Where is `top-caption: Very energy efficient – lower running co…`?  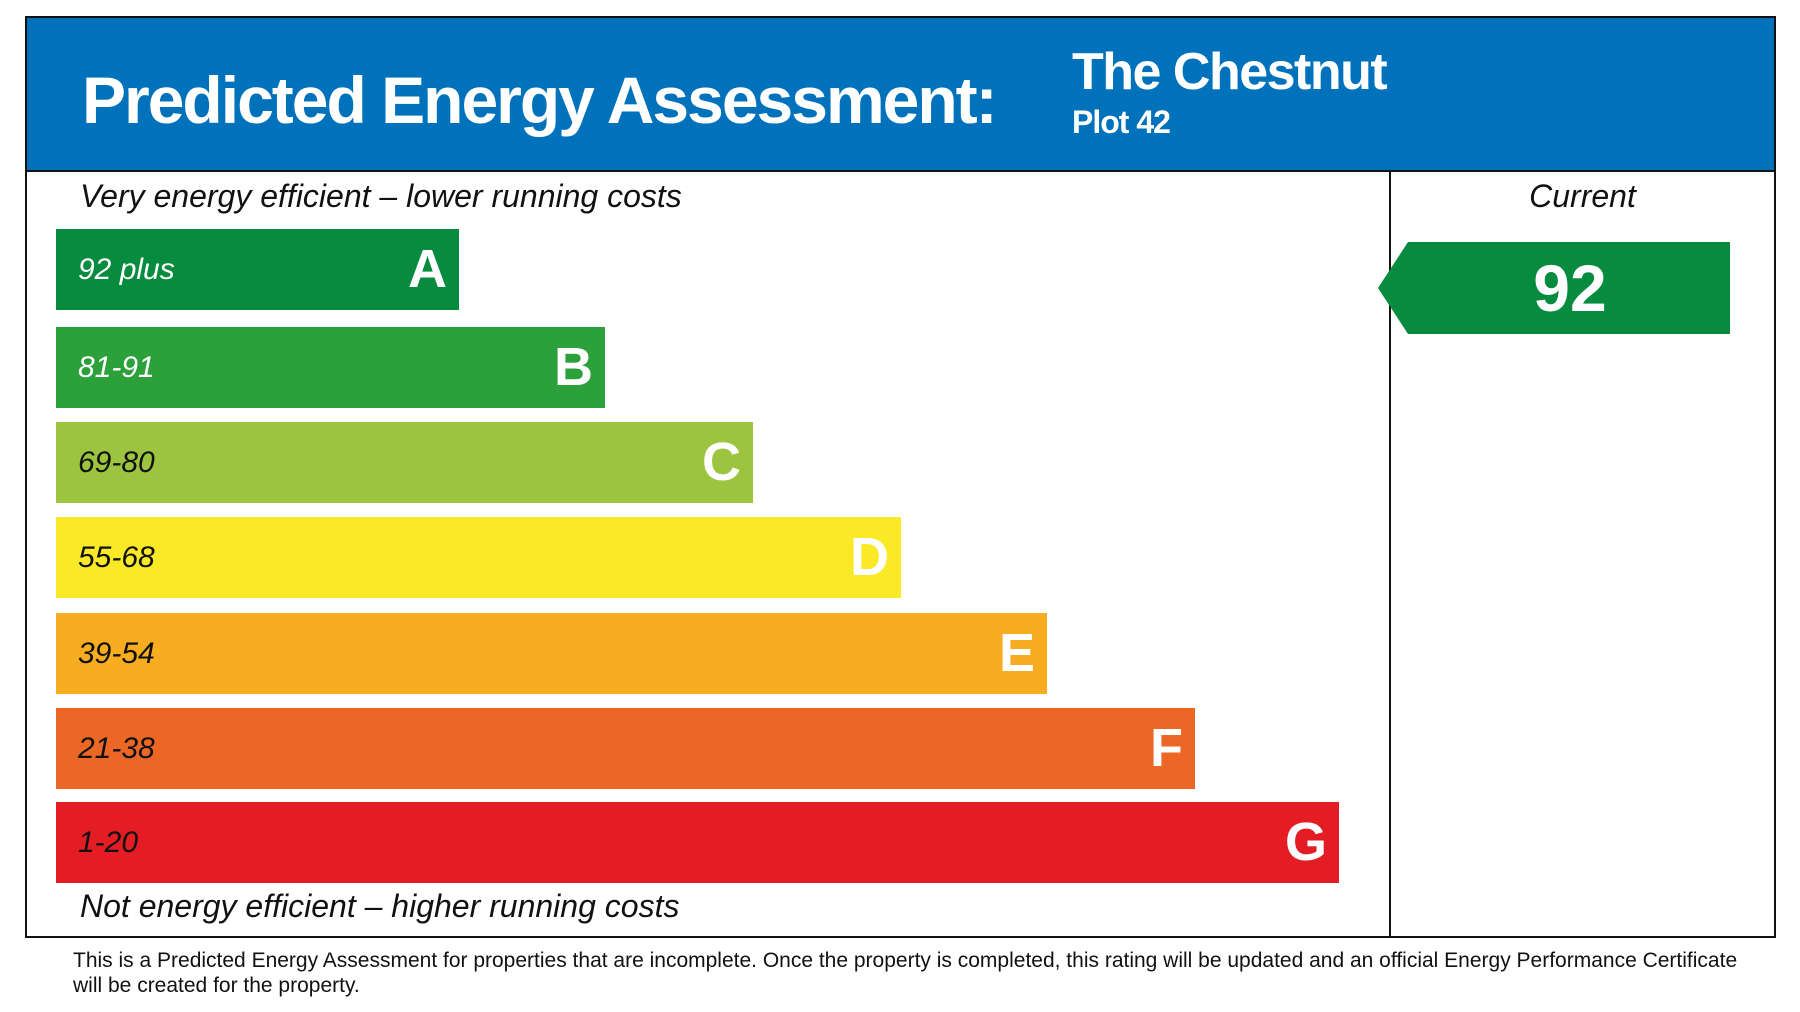
top-caption: Very energy efficient – lower running co… is located at coordinates (381, 196).